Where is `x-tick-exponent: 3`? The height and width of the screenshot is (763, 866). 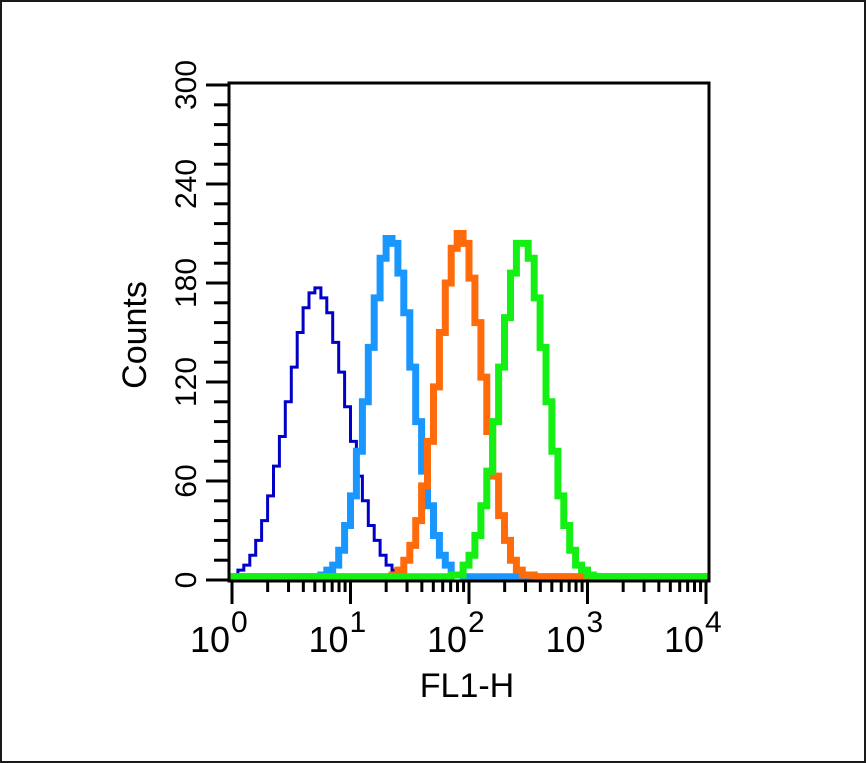 x-tick-exponent: 3 is located at coordinates (595, 622).